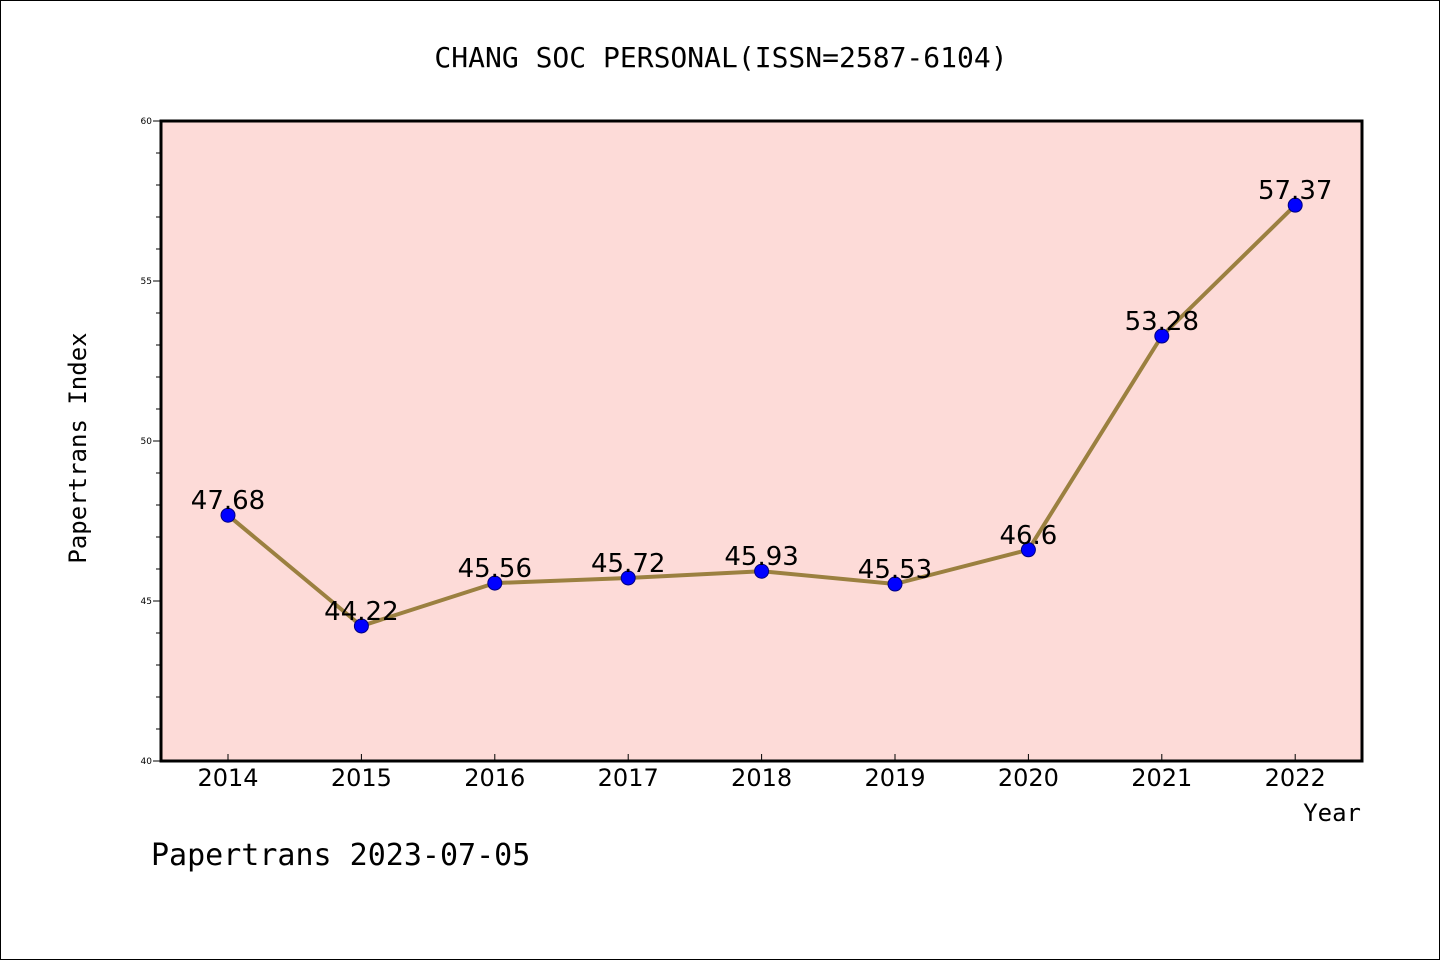 The width and height of the screenshot is (1440, 961). I want to click on y-tick-label: 50, so click(147, 442).